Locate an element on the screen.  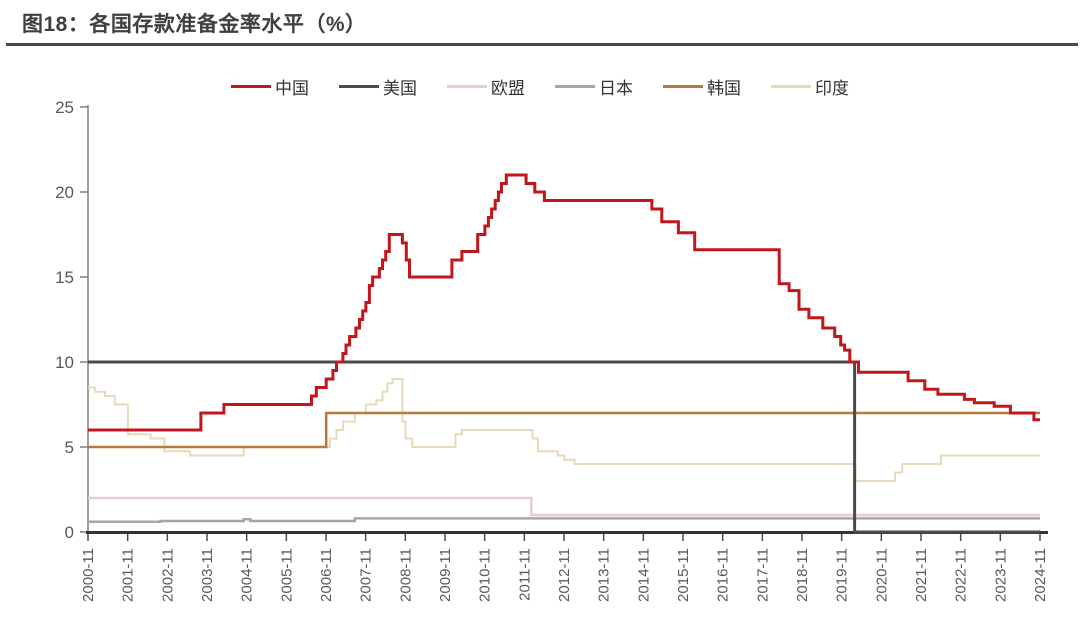
legend-swatch-india is located at coordinates (791, 86).